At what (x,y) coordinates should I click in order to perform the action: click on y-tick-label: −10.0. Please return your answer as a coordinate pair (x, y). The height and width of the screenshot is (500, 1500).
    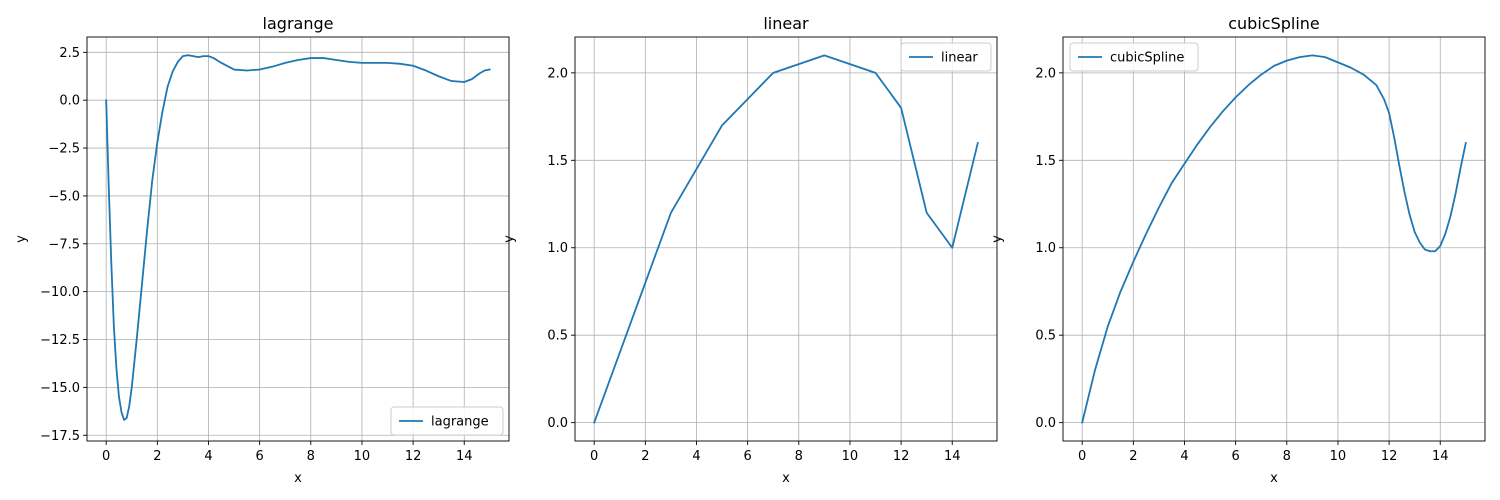
    Looking at the image, I should click on (60, 292).